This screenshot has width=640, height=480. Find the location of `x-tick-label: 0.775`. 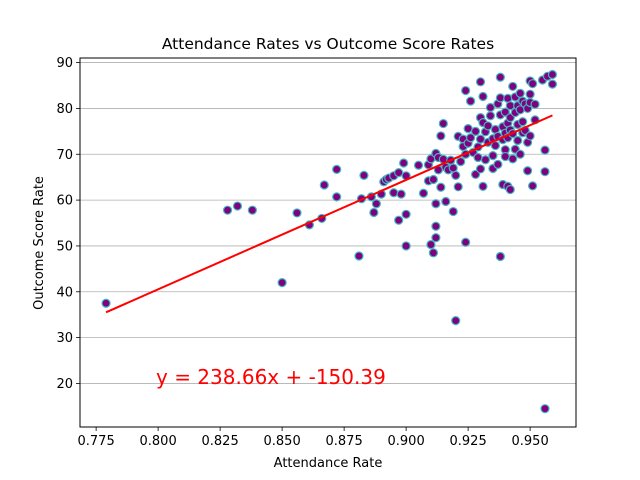

x-tick-label: 0.775 is located at coordinates (96, 441).